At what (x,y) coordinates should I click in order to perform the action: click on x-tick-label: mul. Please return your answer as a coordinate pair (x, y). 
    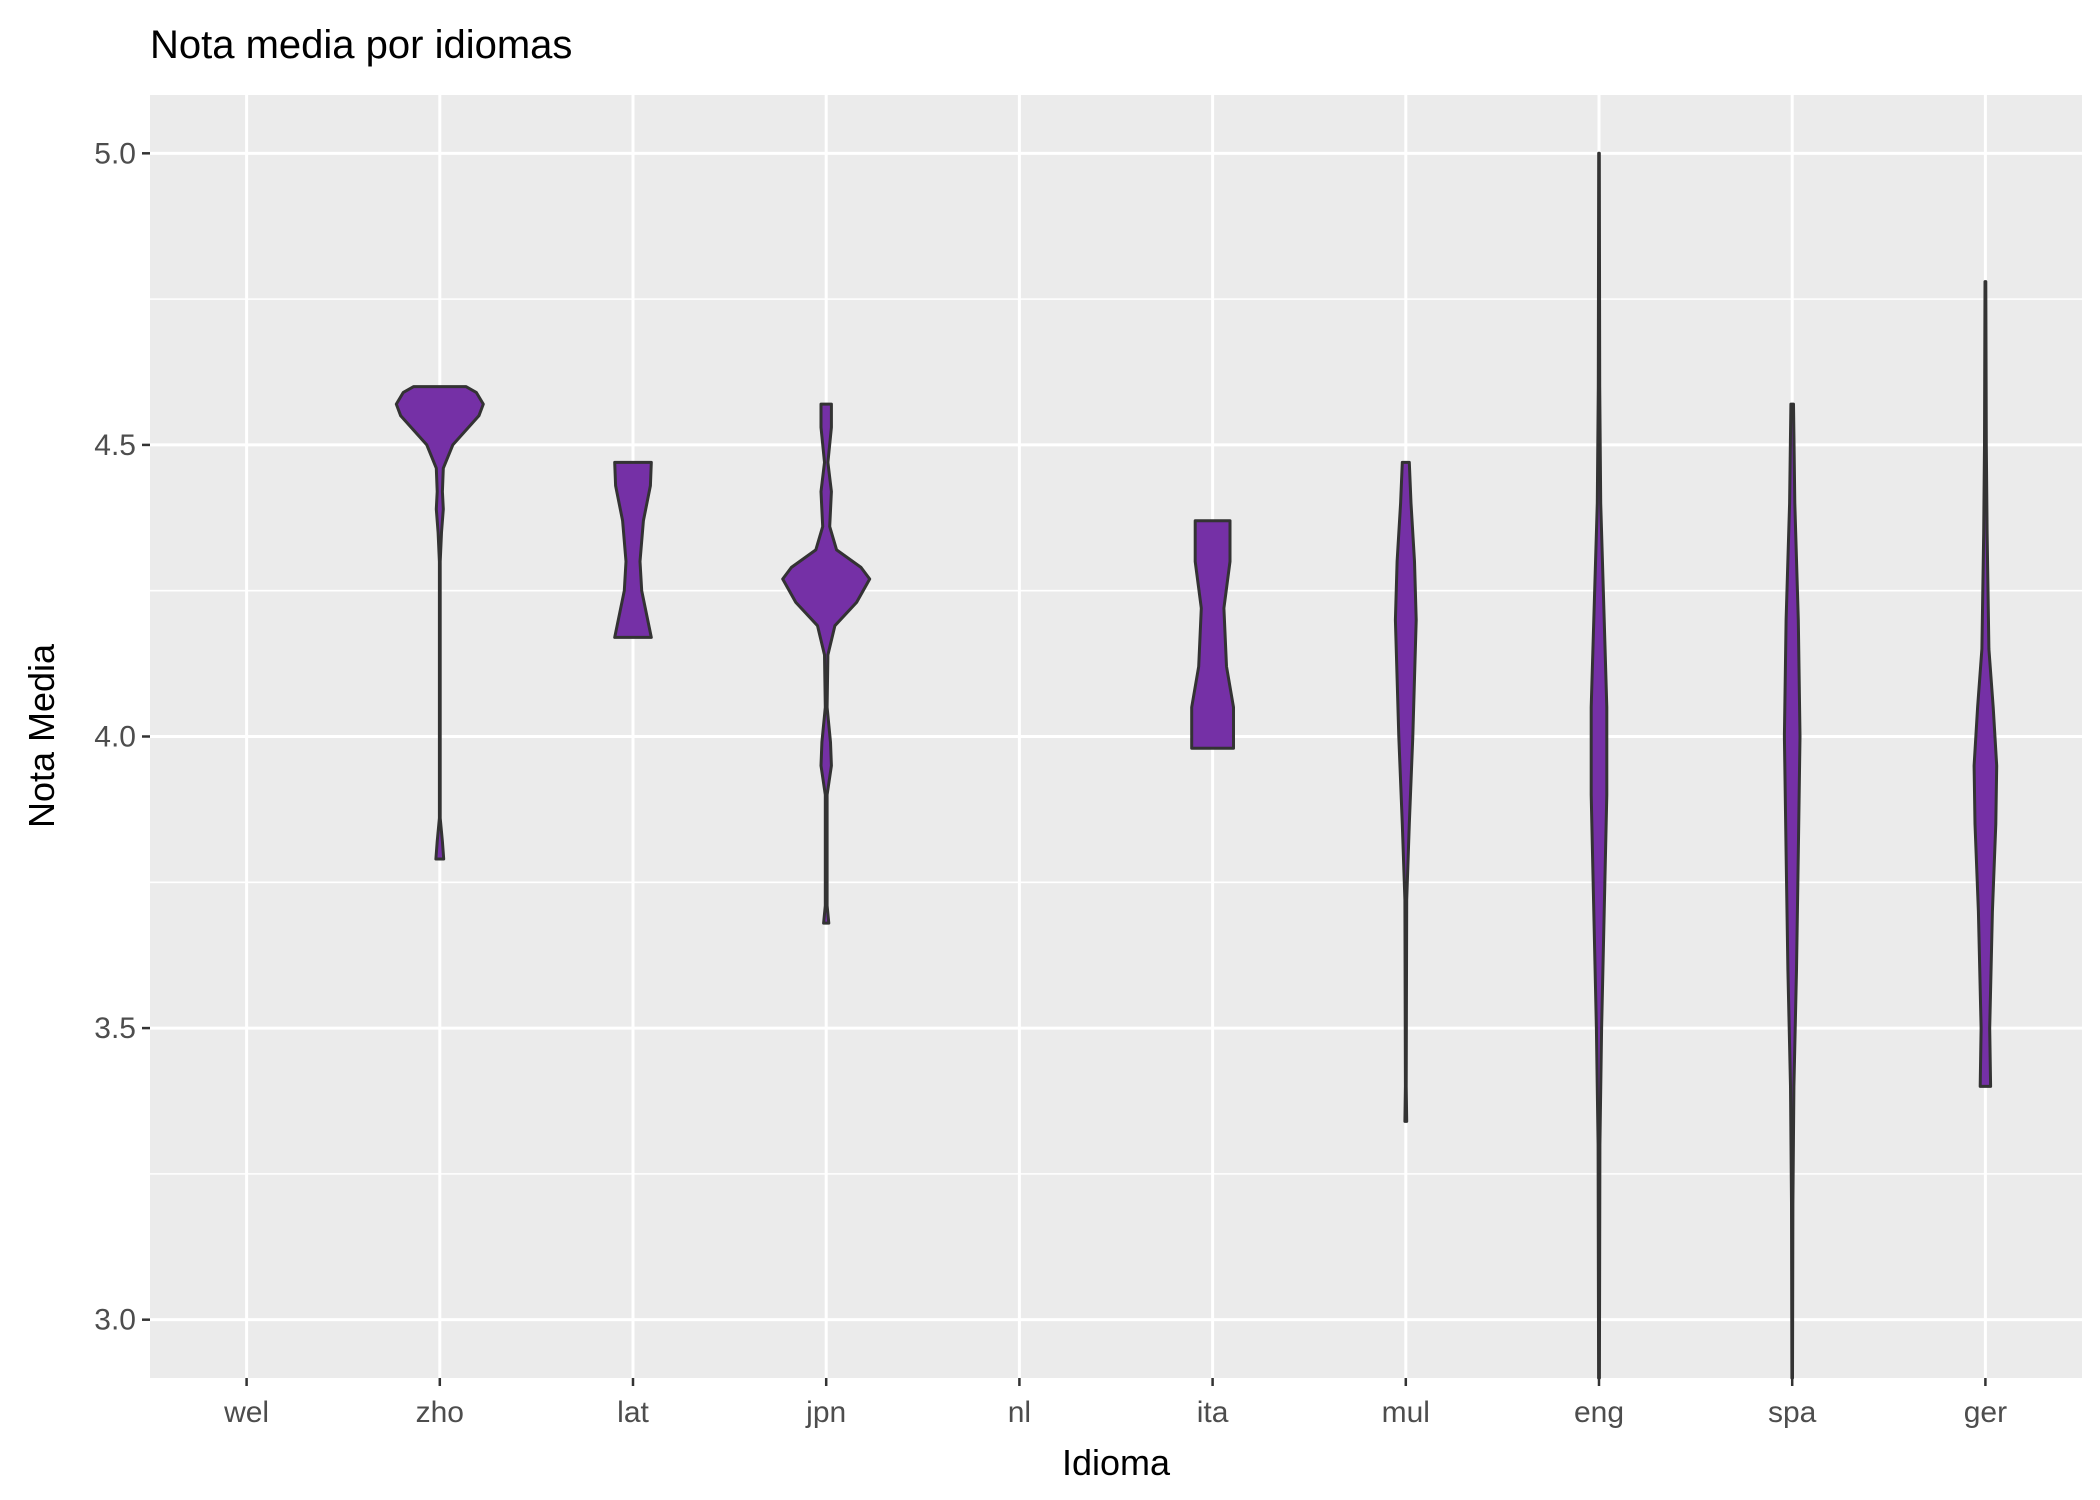
    Looking at the image, I should click on (1406, 1412).